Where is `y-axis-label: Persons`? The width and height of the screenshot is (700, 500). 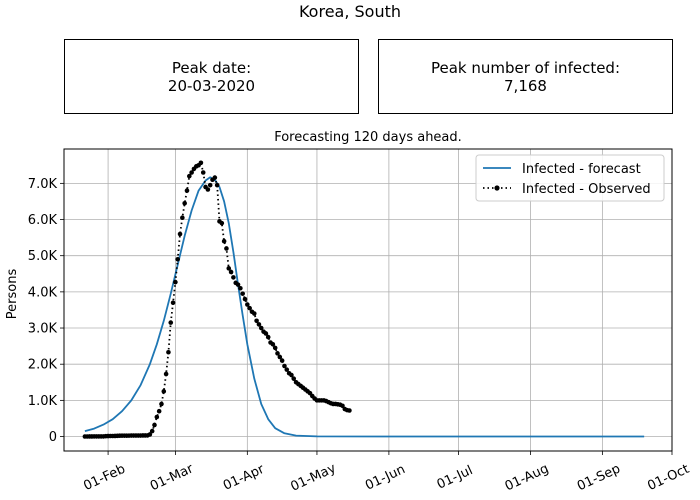 y-axis-label: Persons is located at coordinates (12, 294).